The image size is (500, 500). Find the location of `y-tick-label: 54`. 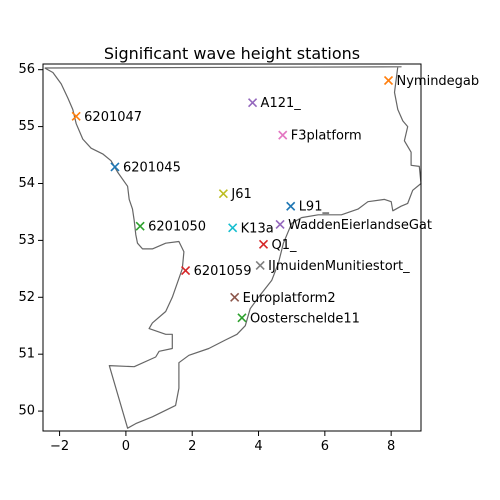

y-tick-label: 54 is located at coordinates (26, 183).